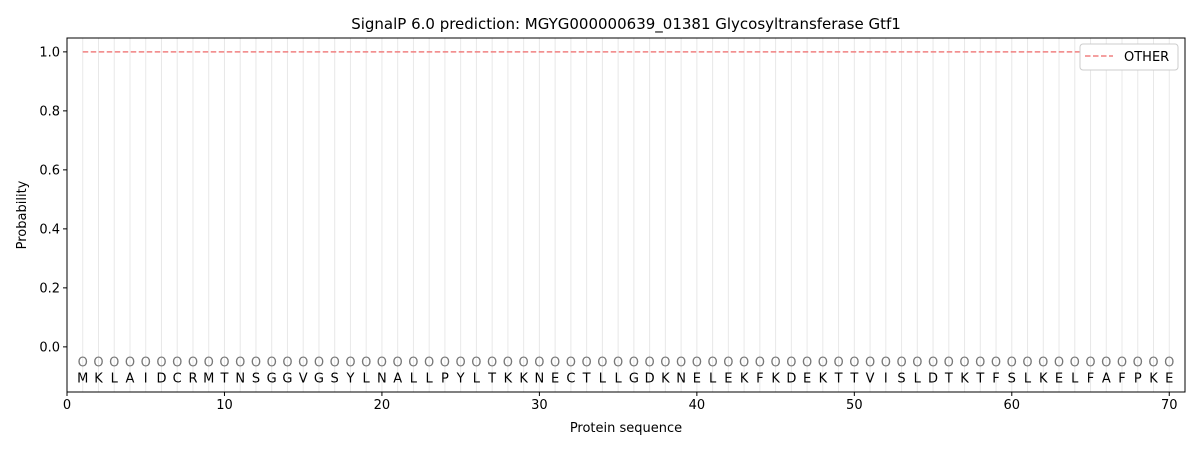 This screenshot has width=1200, height=454. I want to click on x-tick-label: 40, so click(697, 405).